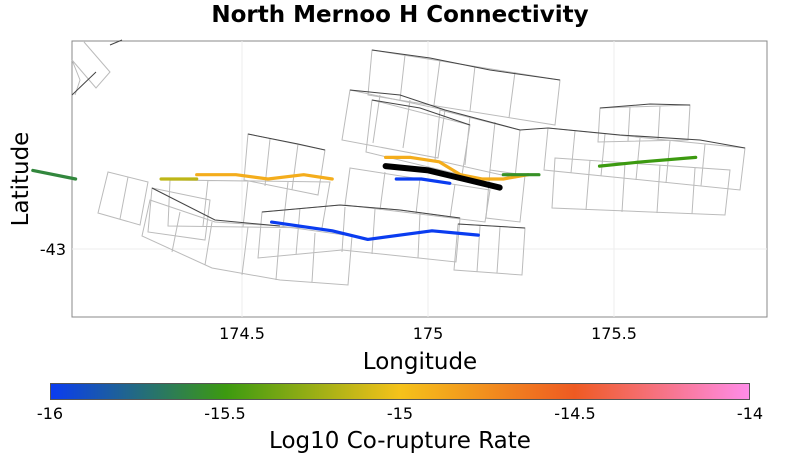  Describe the element at coordinates (21, 179) in the screenshot. I see `y-axis-label: Latitude` at that location.